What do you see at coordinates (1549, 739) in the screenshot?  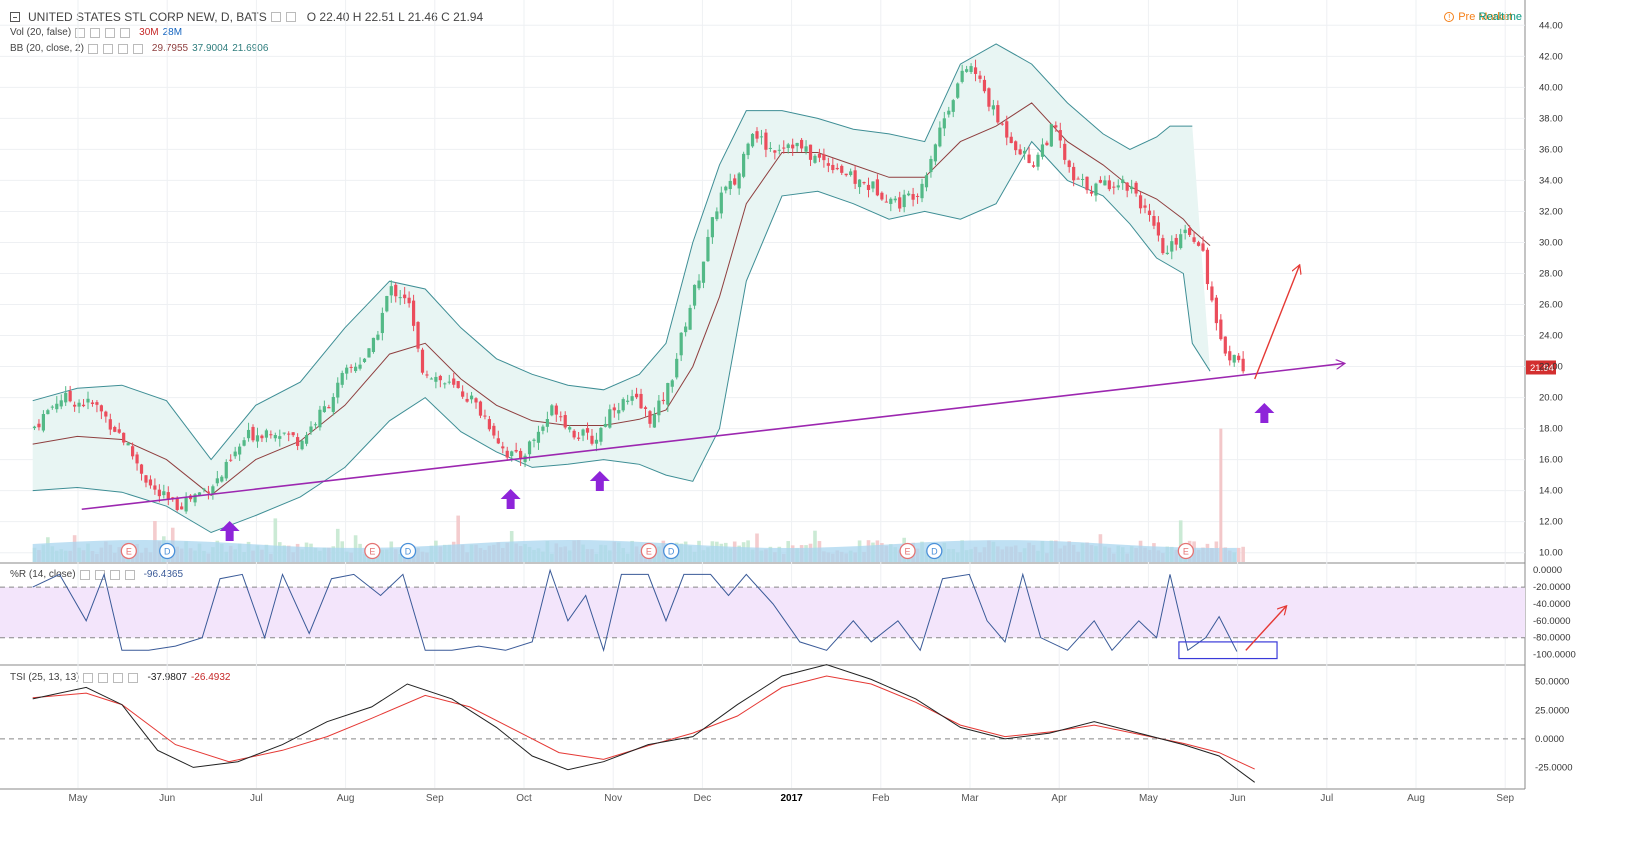 I see `tsi-y-tick: 0.0000` at bounding box center [1549, 739].